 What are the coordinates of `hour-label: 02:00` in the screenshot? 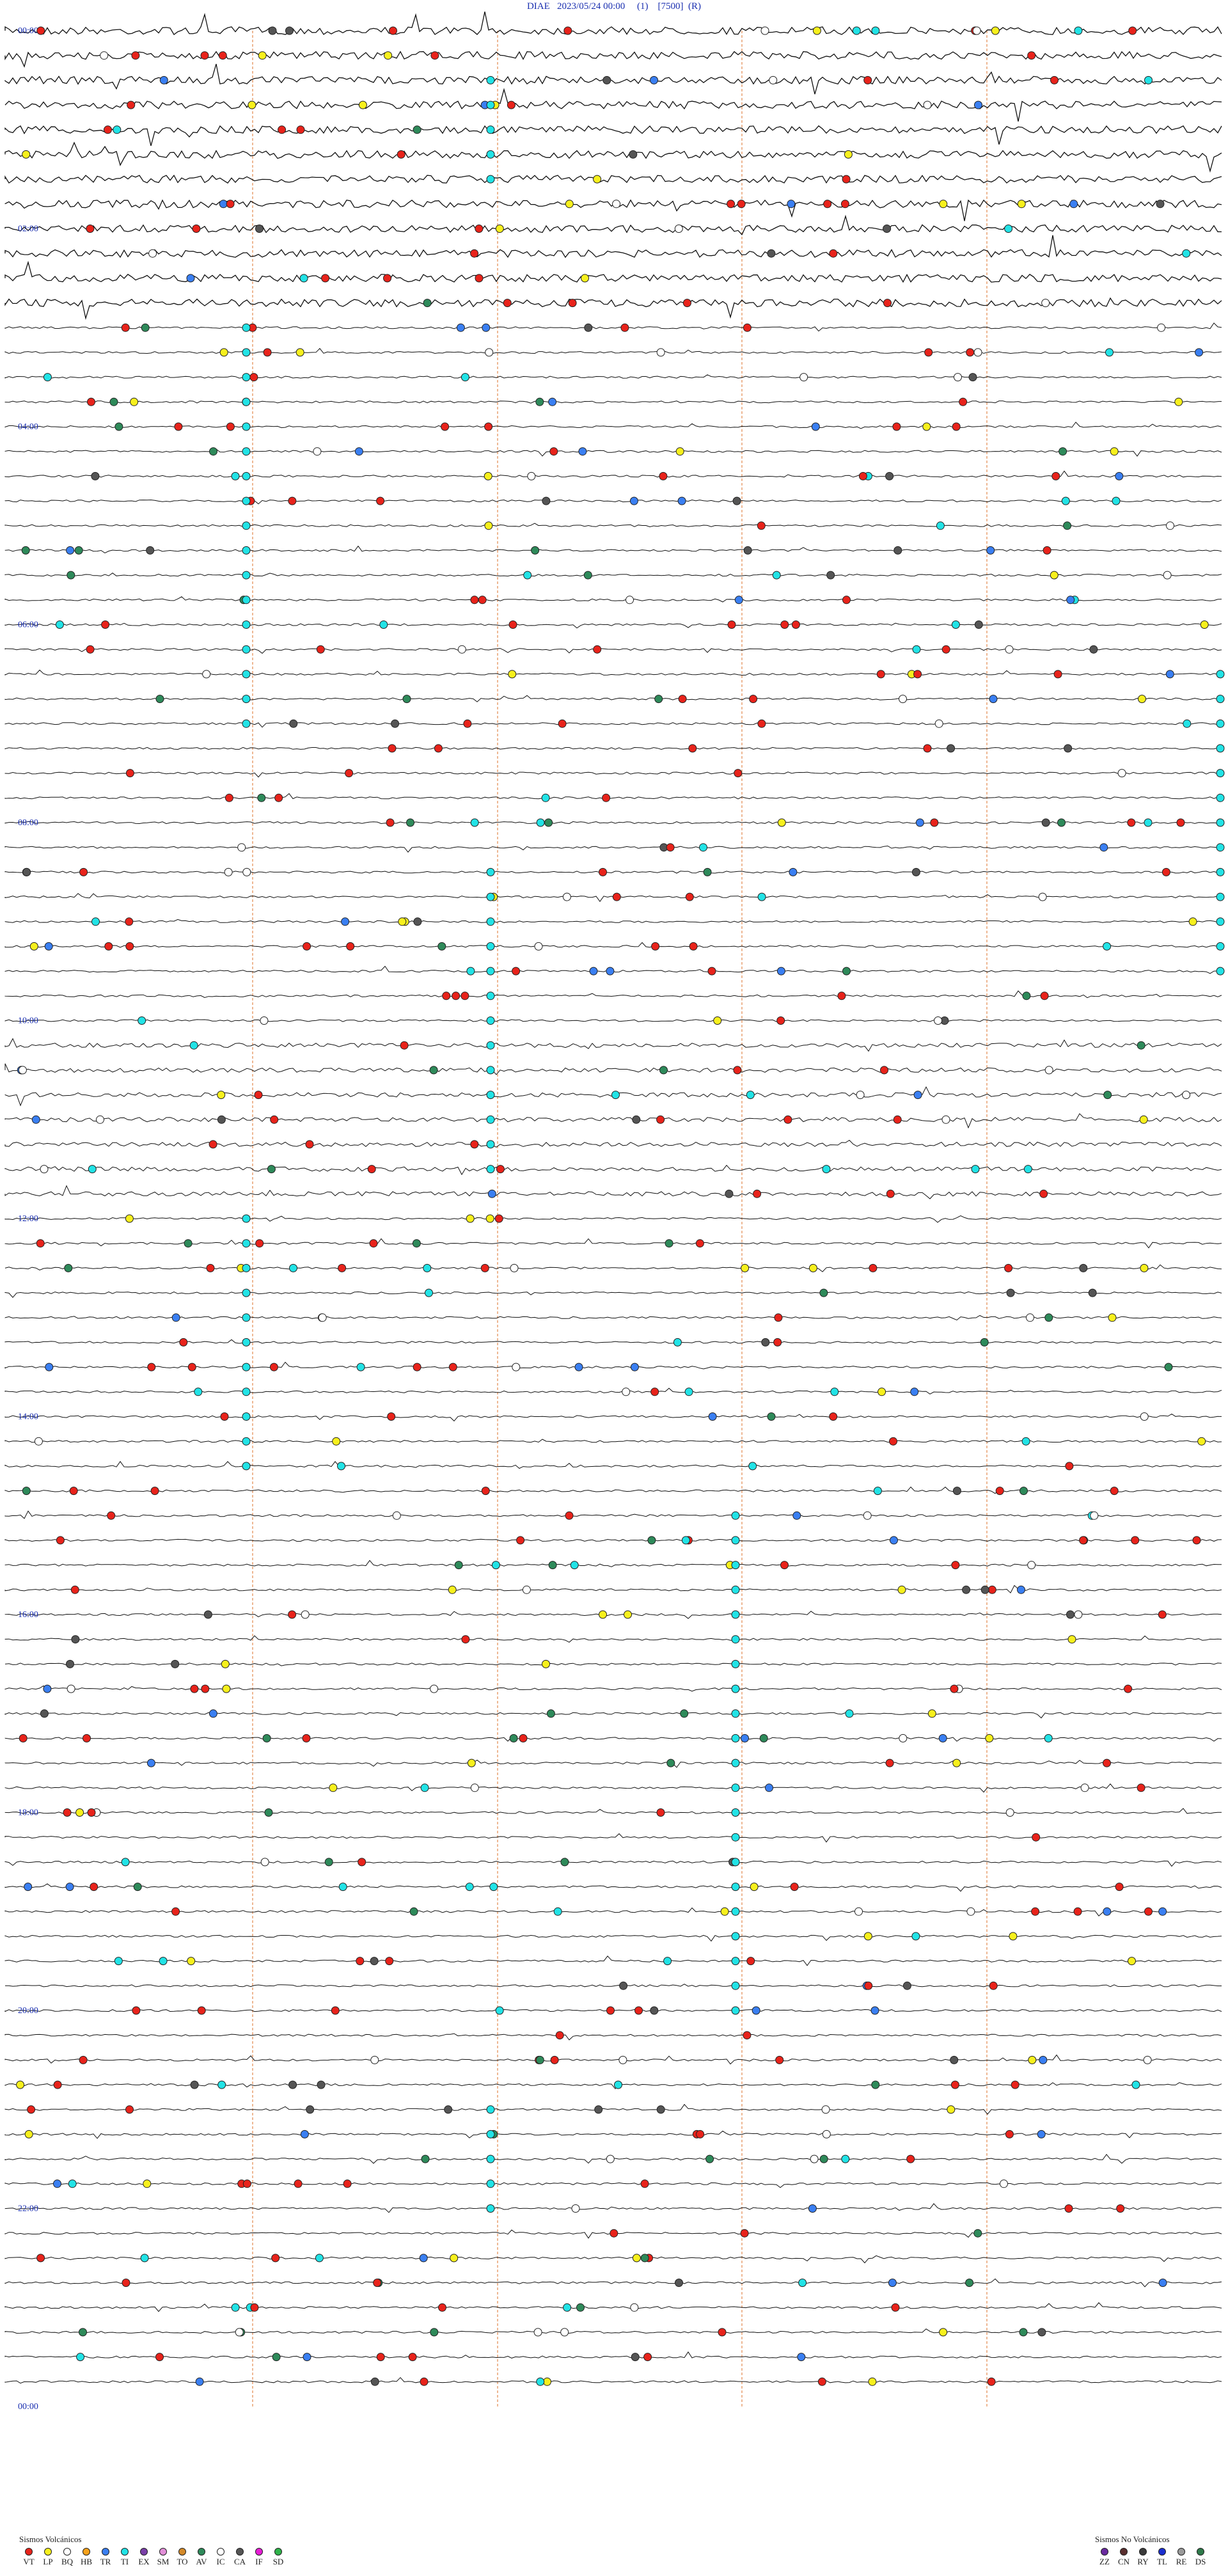 It's located at (28, 229).